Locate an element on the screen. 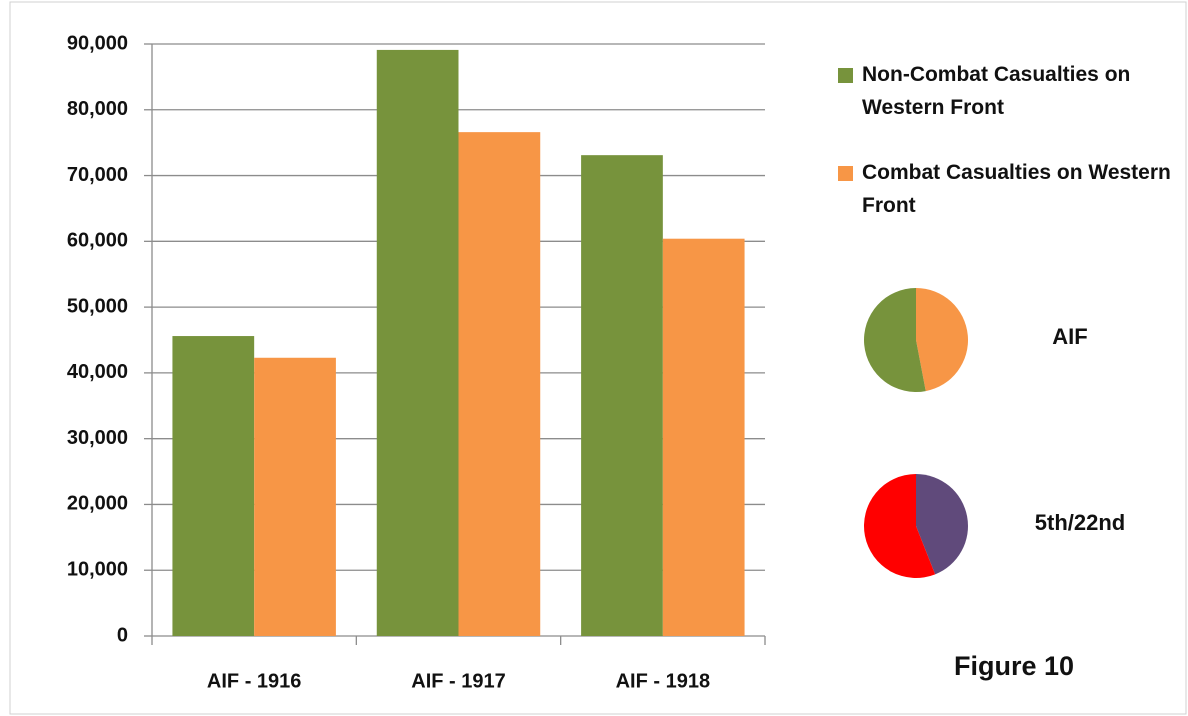  x-tick-label: AIF - 1916 is located at coordinates (254, 681).